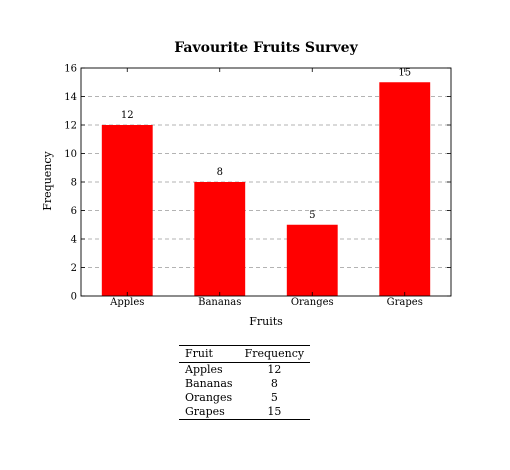 This screenshot has width=510, height=470. Describe the element at coordinates (74, 268) in the screenshot. I see `y-tick-label: 2` at that location.